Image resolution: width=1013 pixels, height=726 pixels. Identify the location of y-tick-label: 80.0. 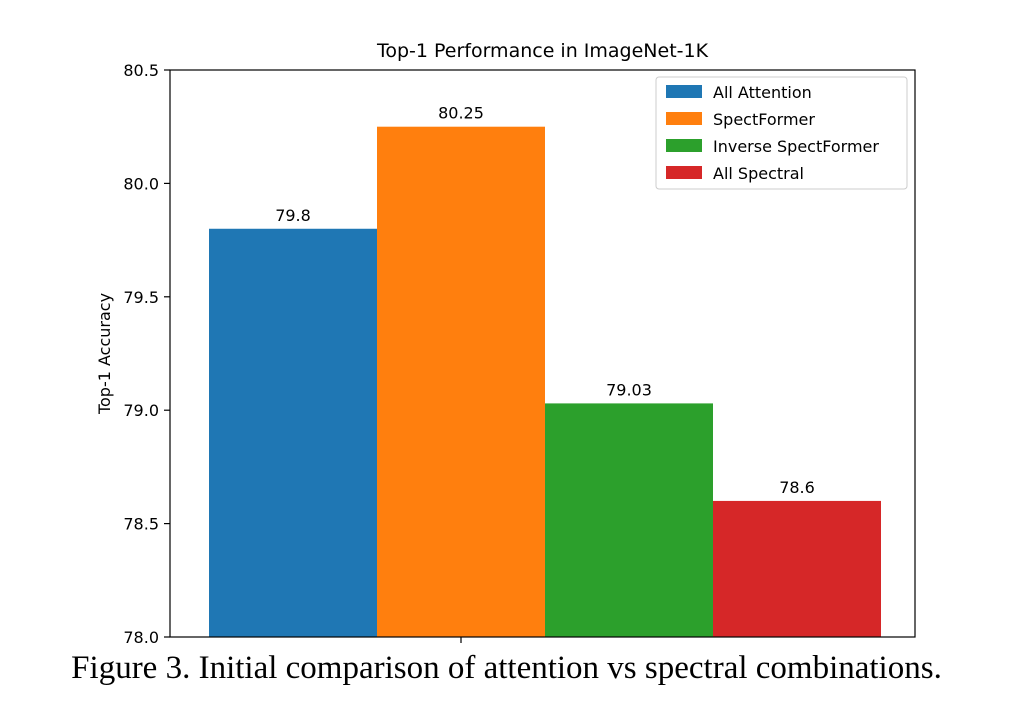
(141, 183).